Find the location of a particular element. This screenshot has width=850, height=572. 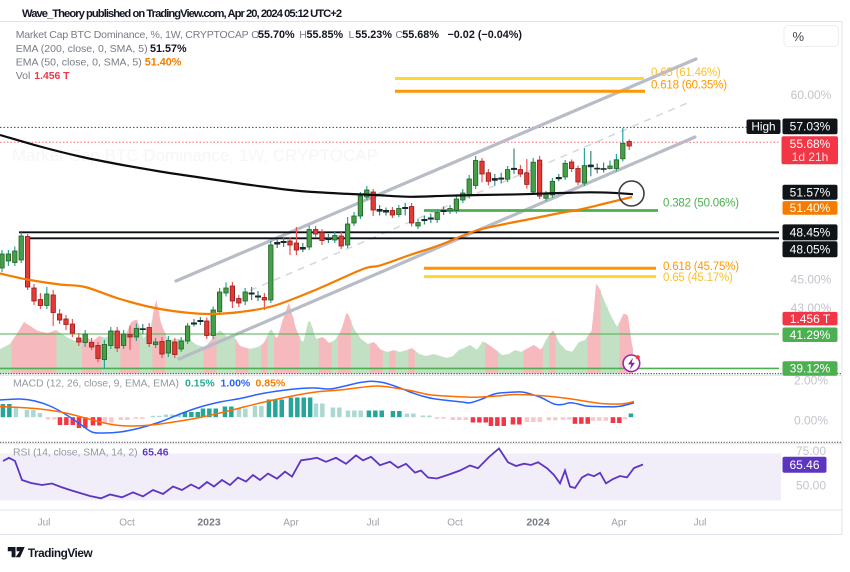

svg-text: 55.23% is located at coordinates (373, 35).